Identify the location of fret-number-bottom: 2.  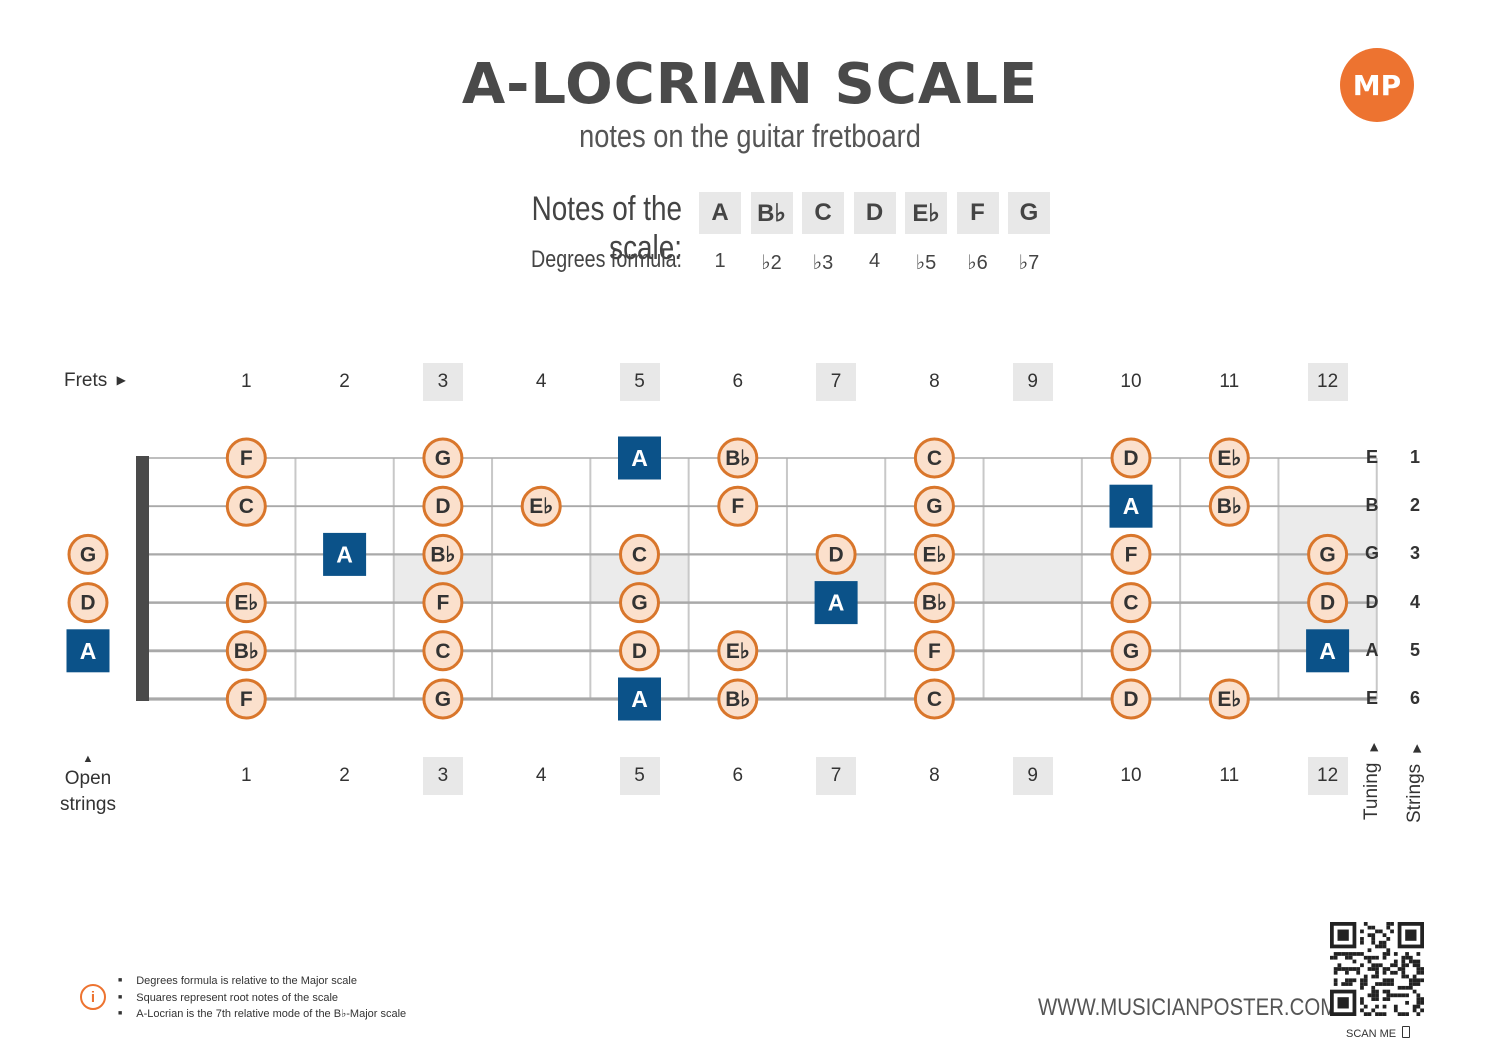
(344, 775).